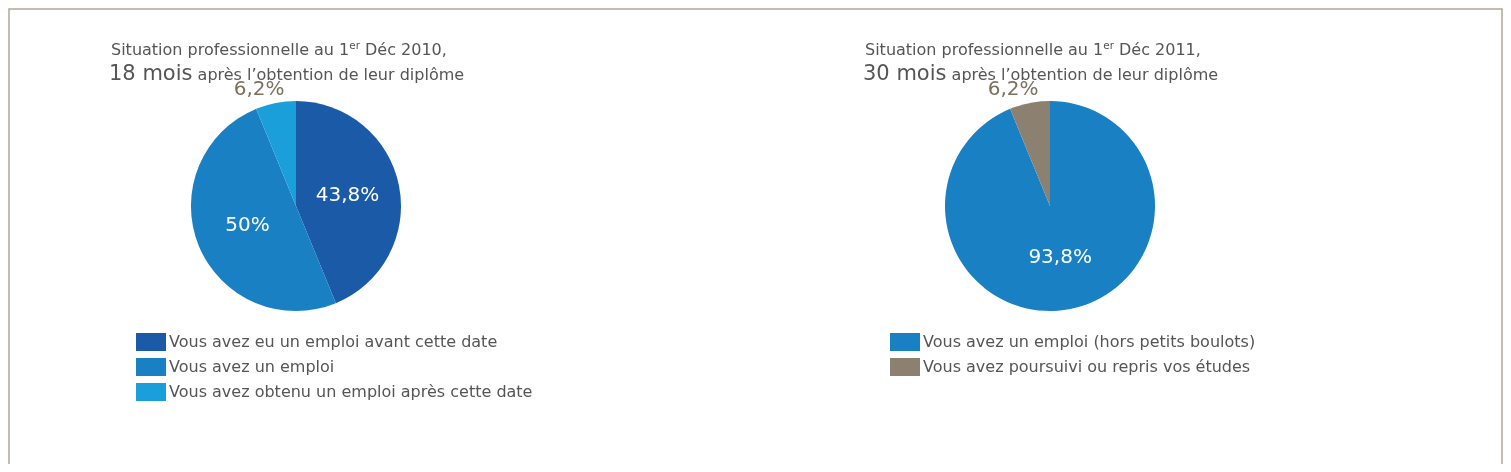 This screenshot has width=1511, height=472. Describe the element at coordinates (247, 224) in the screenshot. I see `data-label: 50%` at that location.